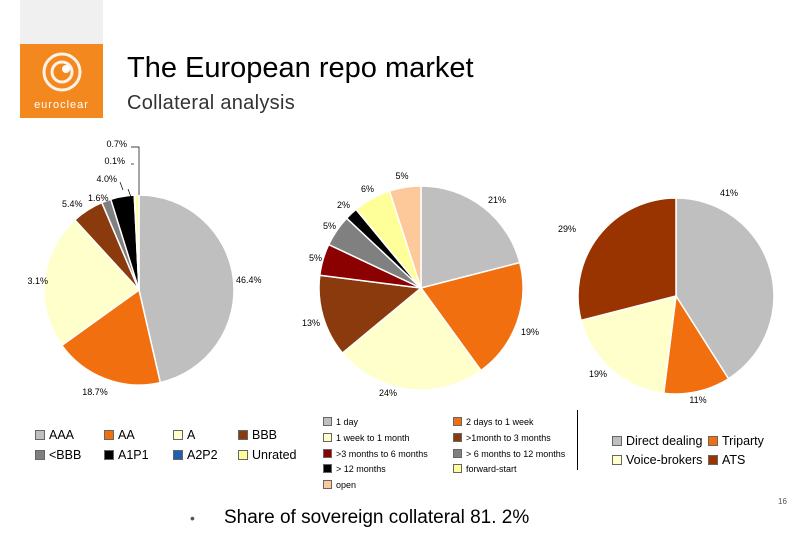  Describe the element at coordinates (577, 440) in the screenshot. I see `divider` at that location.